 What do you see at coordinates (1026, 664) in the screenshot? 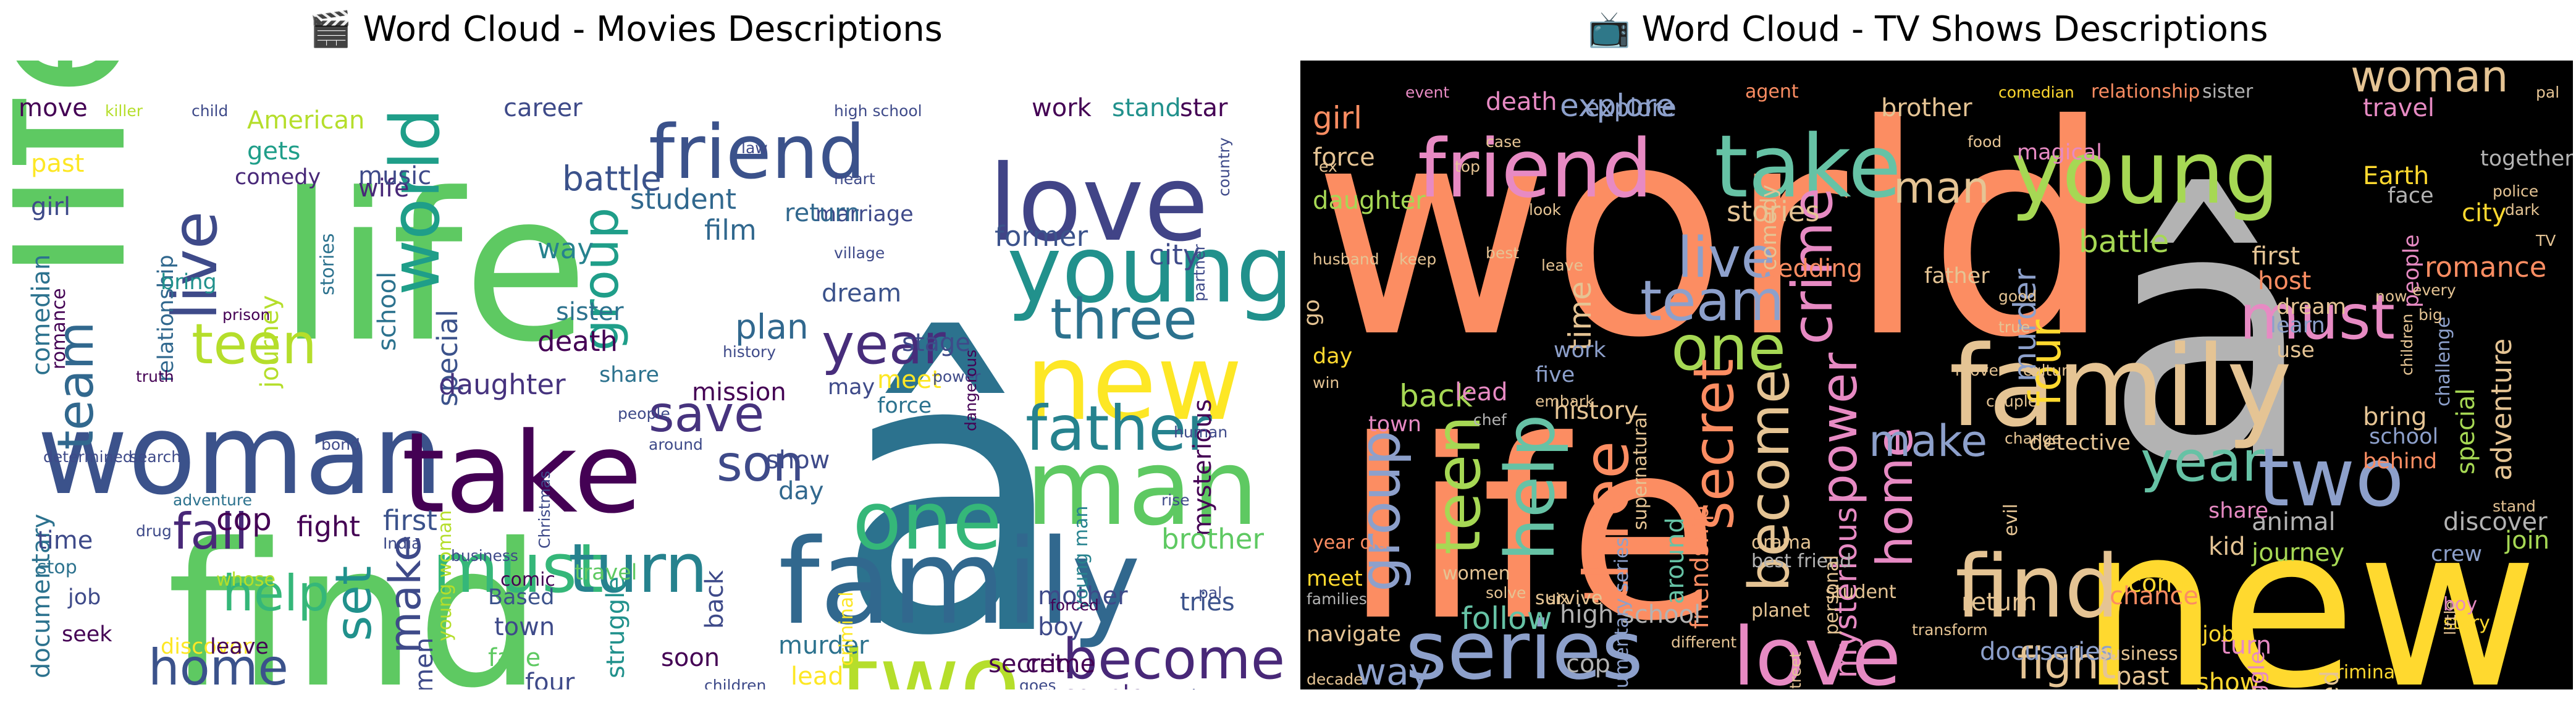
I see `word-secret: secret` at bounding box center [1026, 664].